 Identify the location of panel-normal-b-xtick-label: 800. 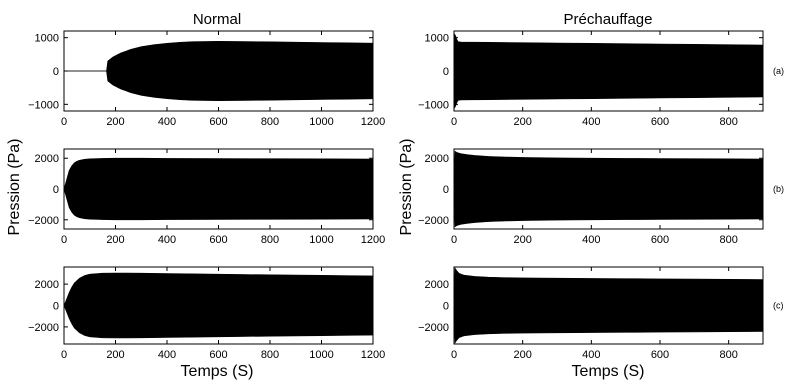
(270, 240).